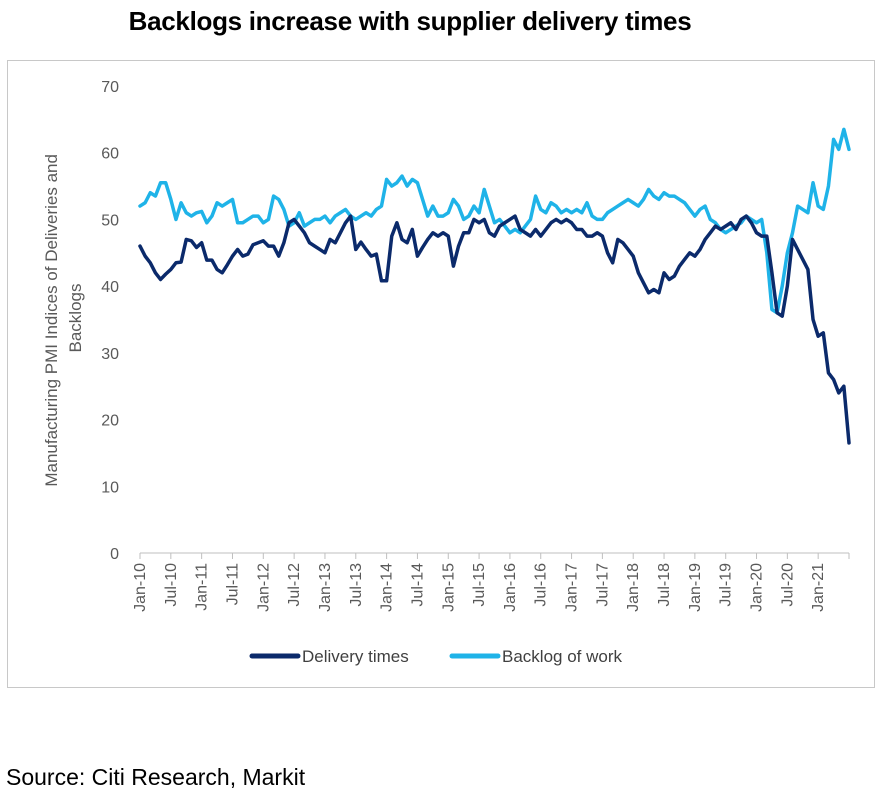  Describe the element at coordinates (562, 656) in the screenshot. I see `legend-label: Backlog of work` at that location.